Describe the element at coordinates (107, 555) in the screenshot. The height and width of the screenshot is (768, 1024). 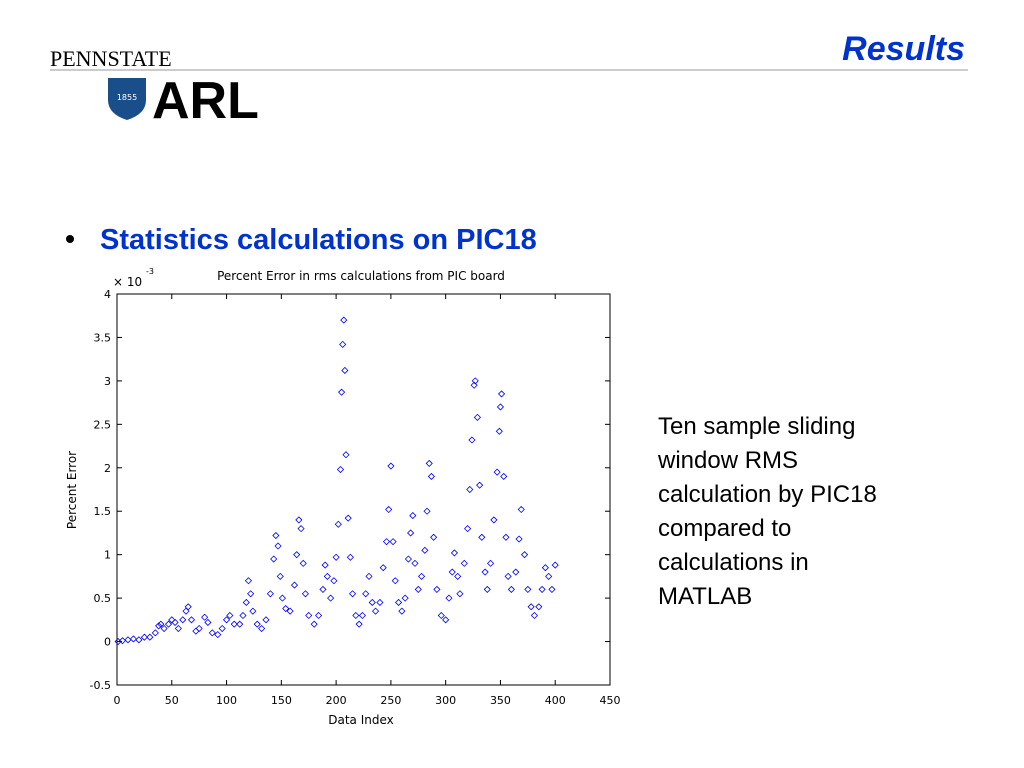
I see `y-tick-label: 1` at that location.